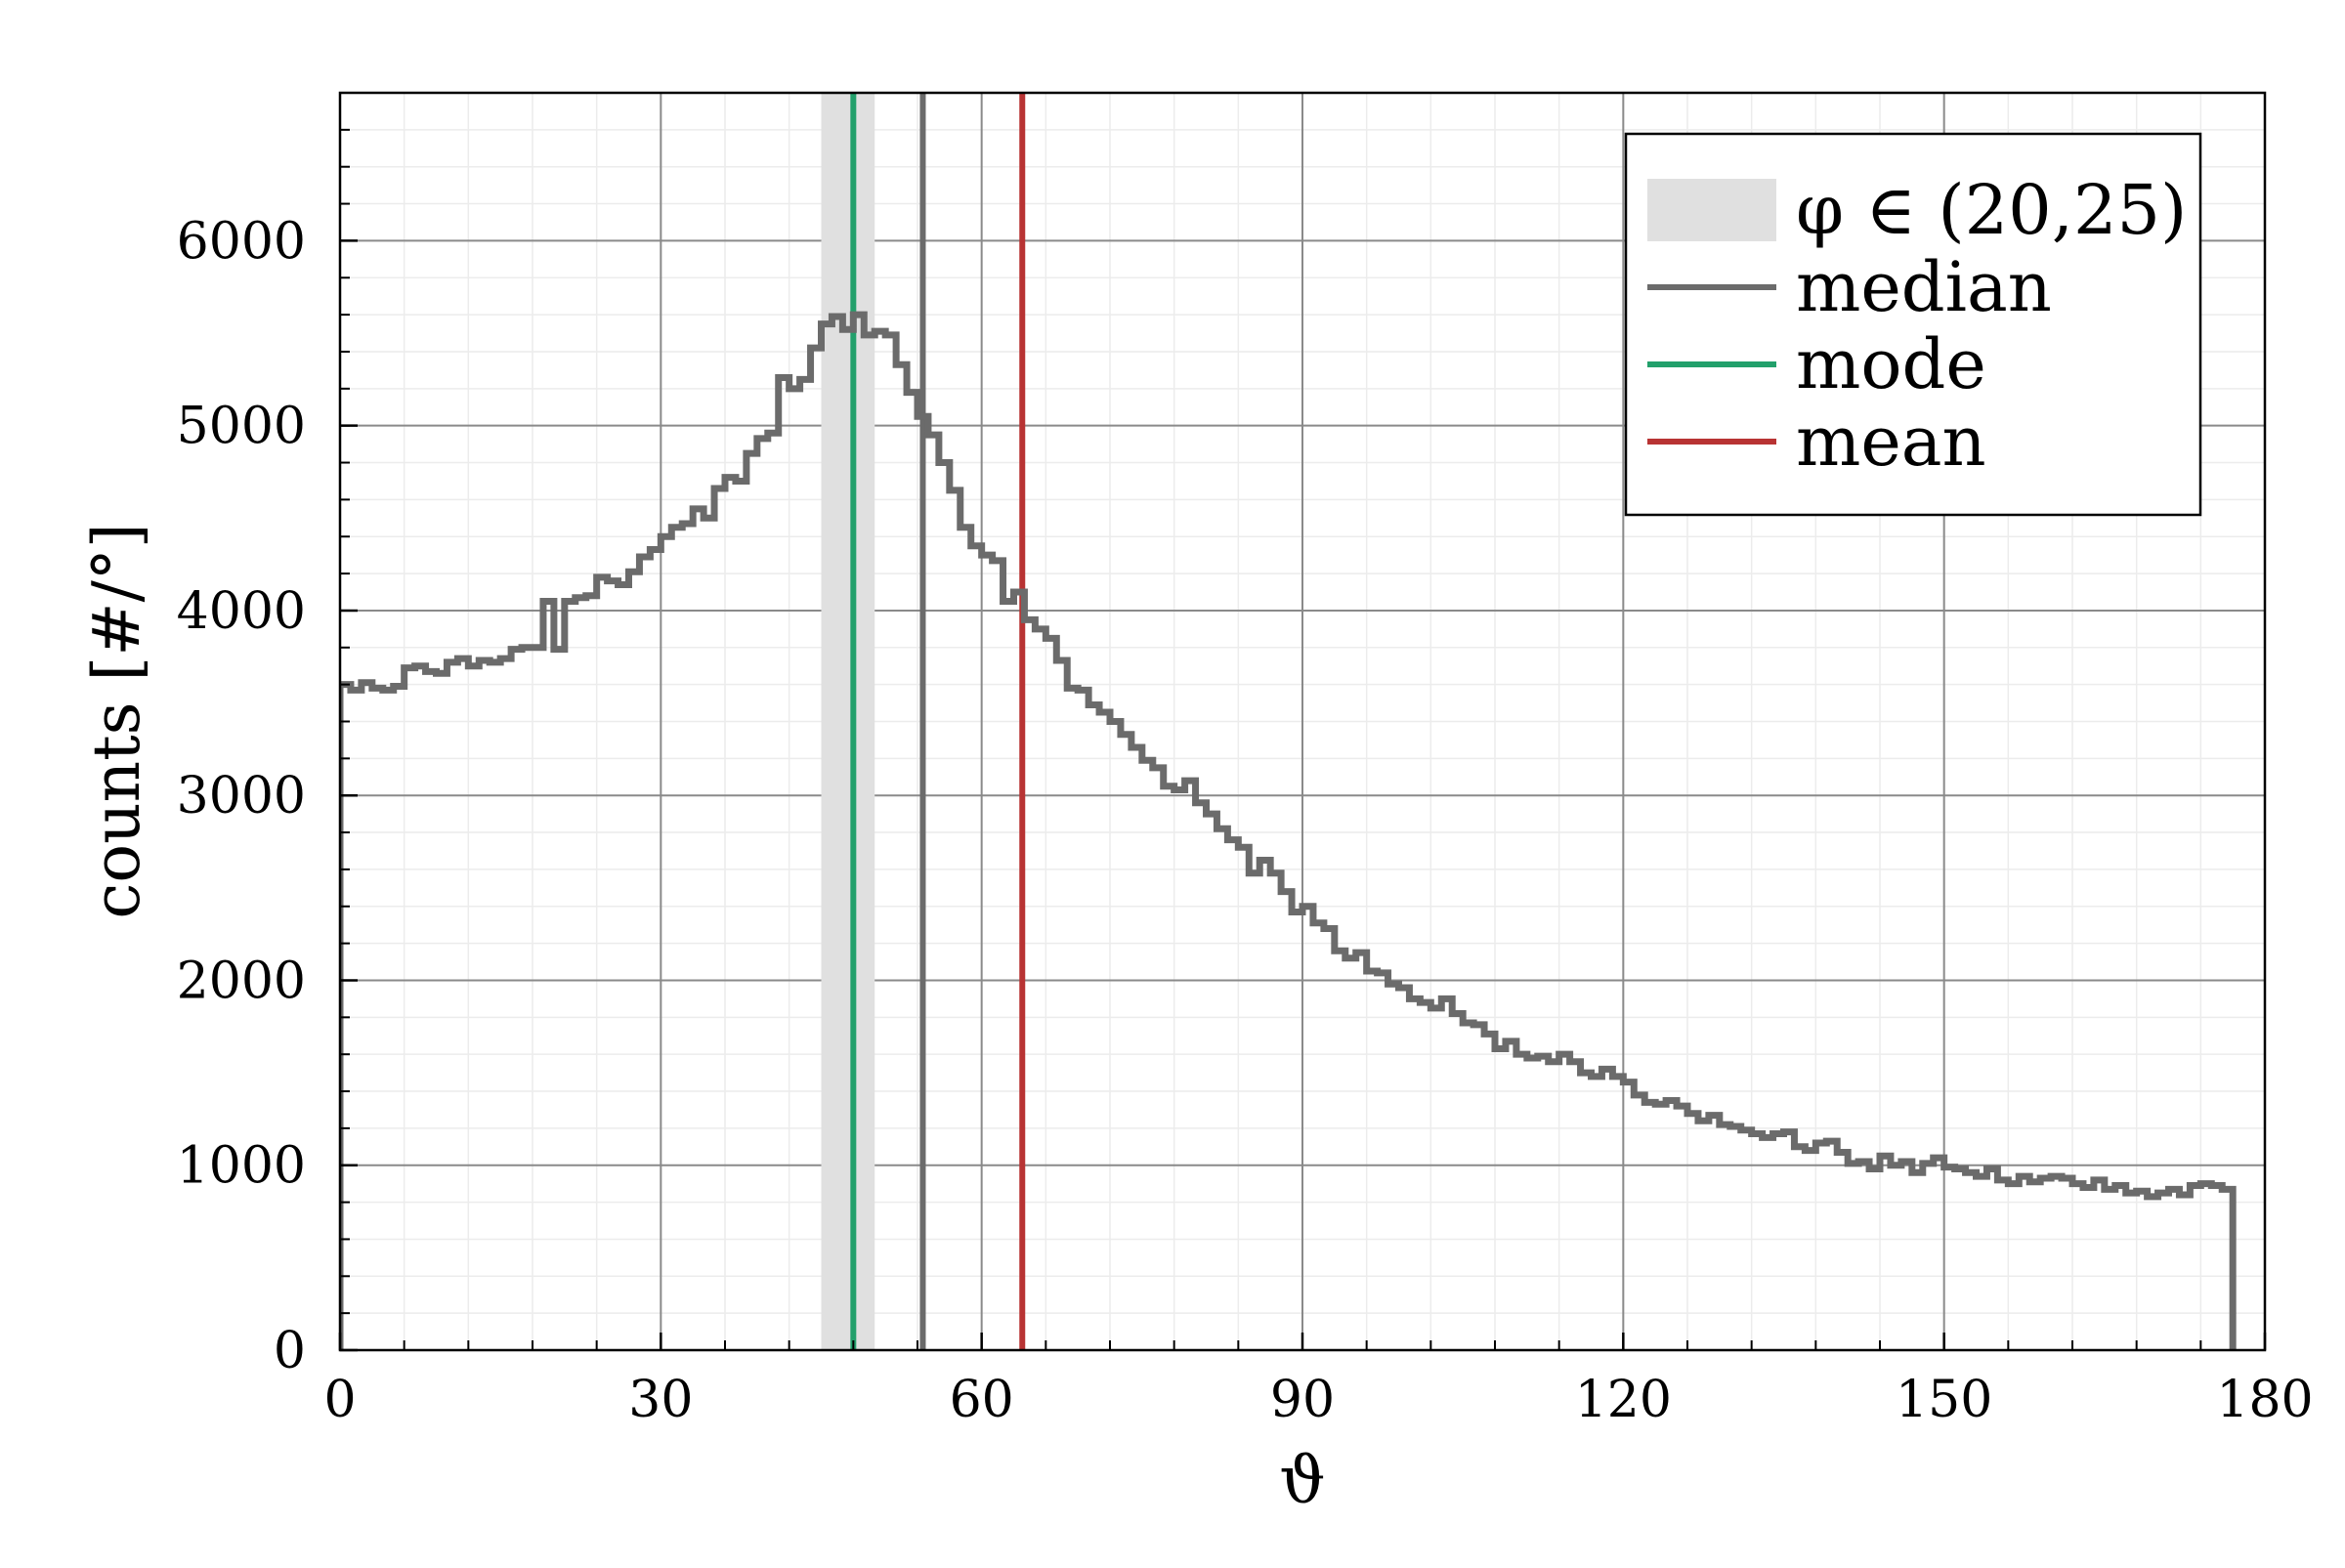 The height and width of the screenshot is (1568, 2345). Describe the element at coordinates (241, 611) in the screenshot. I see `y-tick-label: 4000` at that location.